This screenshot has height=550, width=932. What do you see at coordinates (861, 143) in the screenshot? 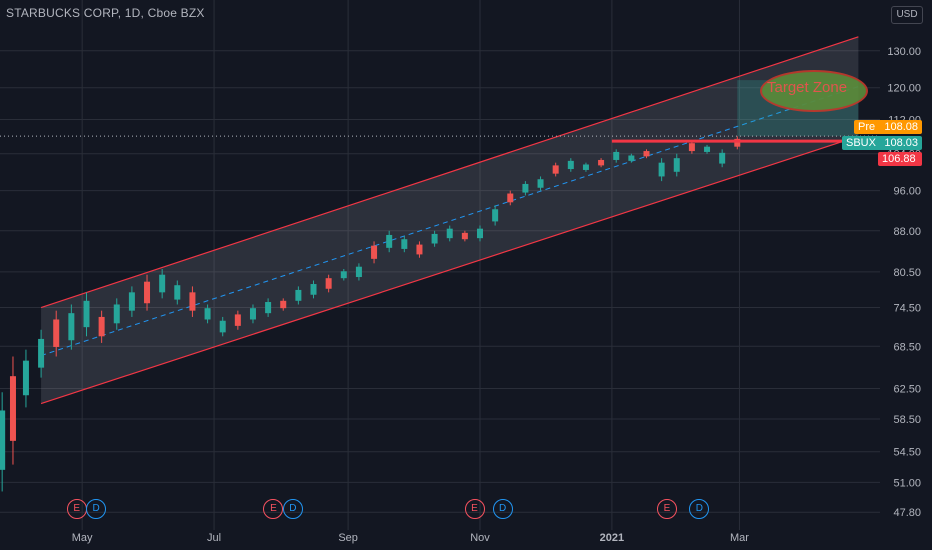
I see `symbol-label: SBUX` at bounding box center [861, 143].